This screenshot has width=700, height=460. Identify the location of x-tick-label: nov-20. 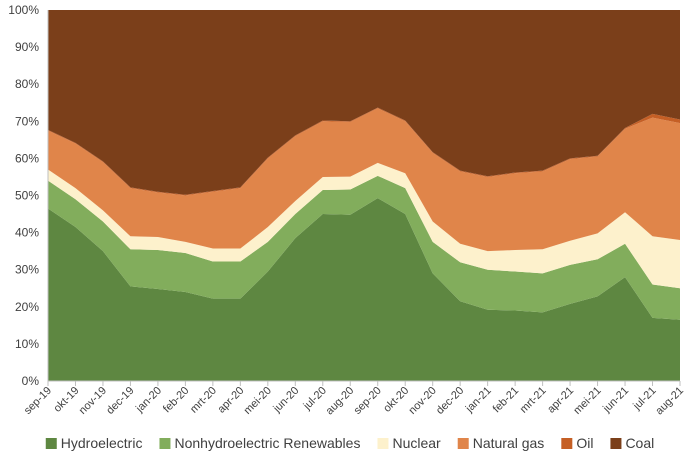
(423, 401).